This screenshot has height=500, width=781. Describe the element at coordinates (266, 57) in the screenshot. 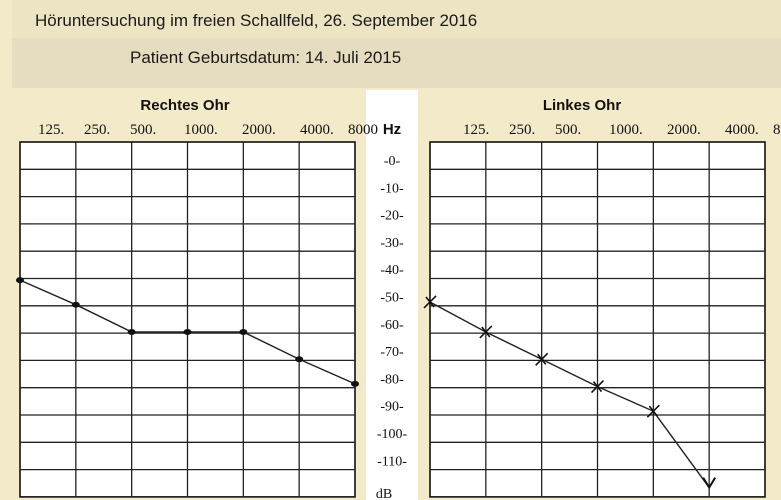

I see `patient-birthdate: Patient Geburtsdatum: 14. Juli 2015` at that location.